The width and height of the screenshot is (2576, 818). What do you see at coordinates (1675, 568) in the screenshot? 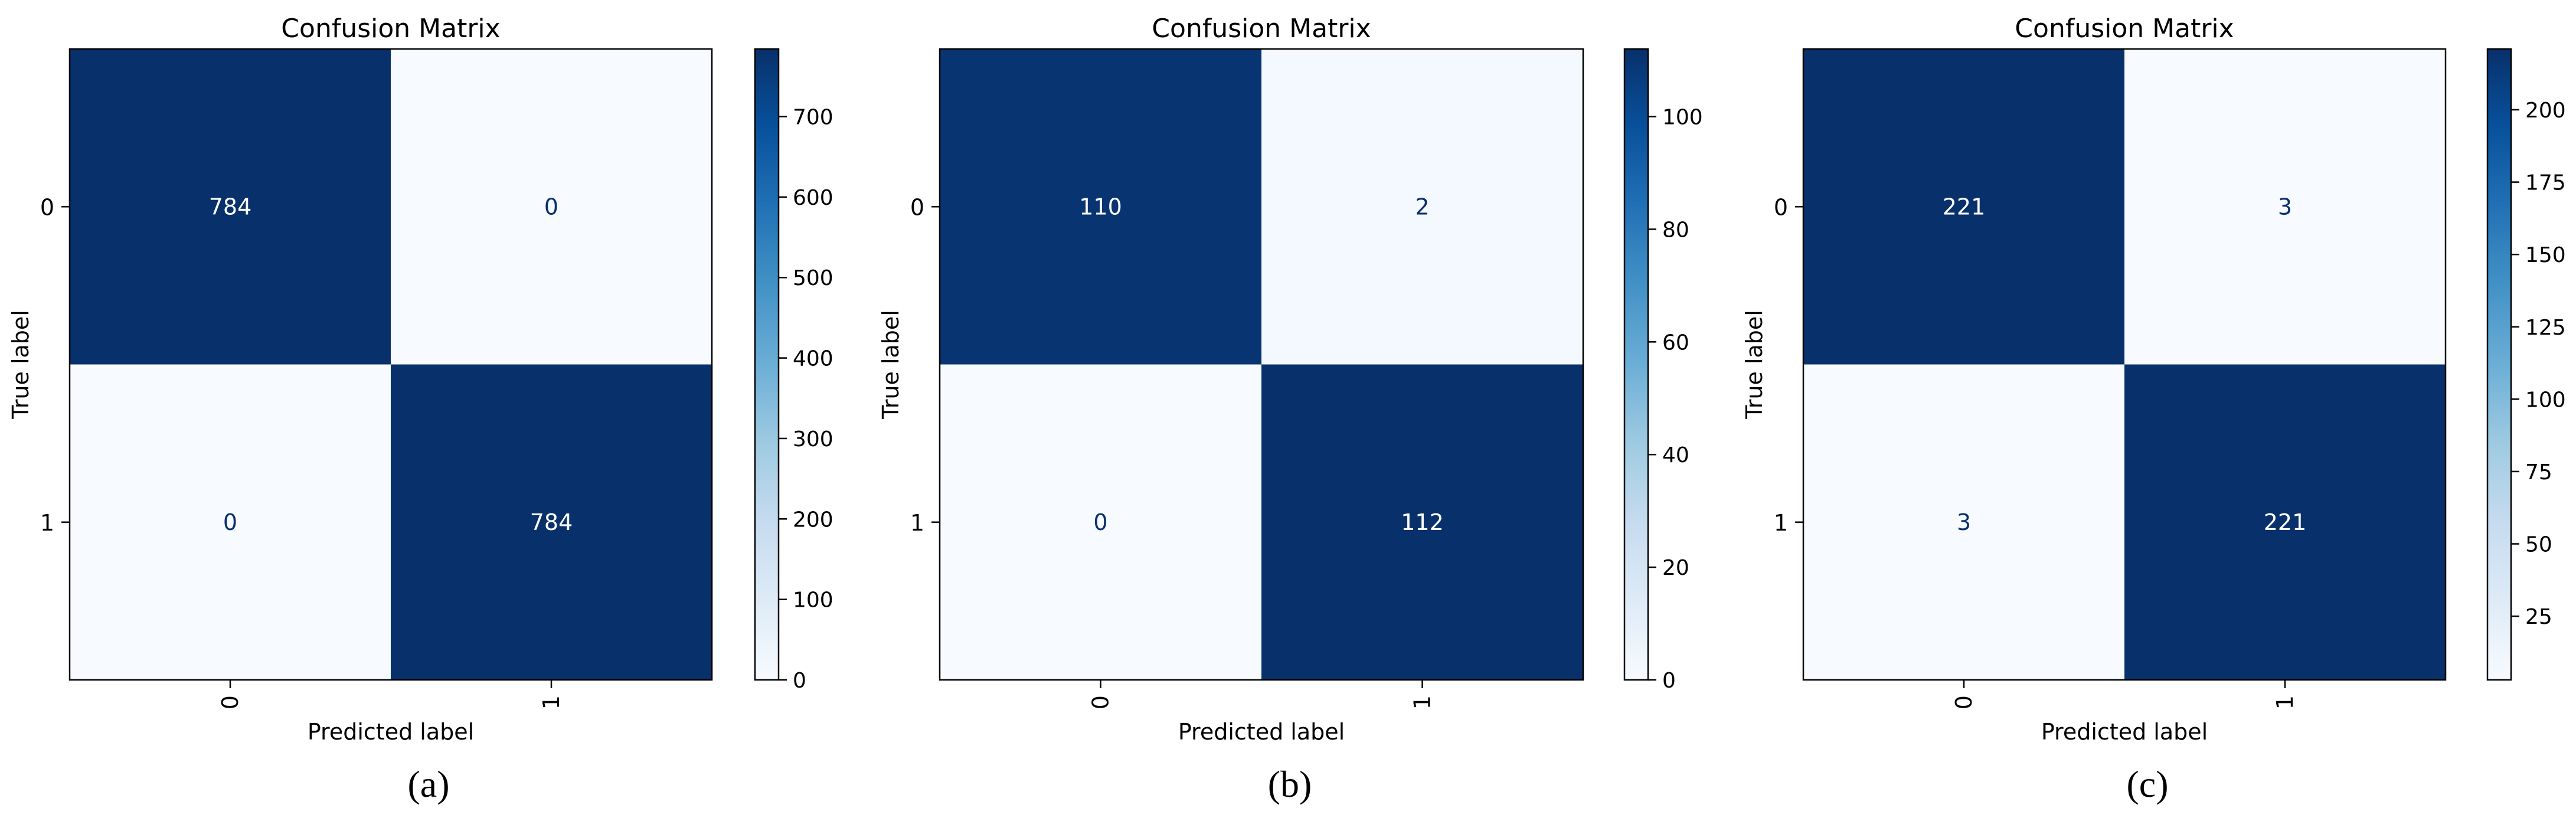
I see `colorbar-tick-label: 20` at bounding box center [1675, 568].